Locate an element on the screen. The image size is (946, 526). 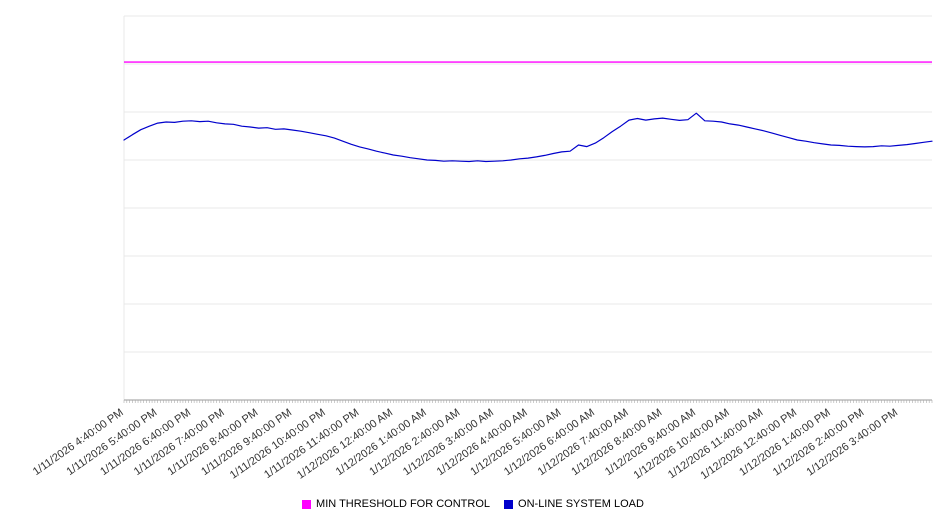
threshold-swatch-icon is located at coordinates (307, 504).